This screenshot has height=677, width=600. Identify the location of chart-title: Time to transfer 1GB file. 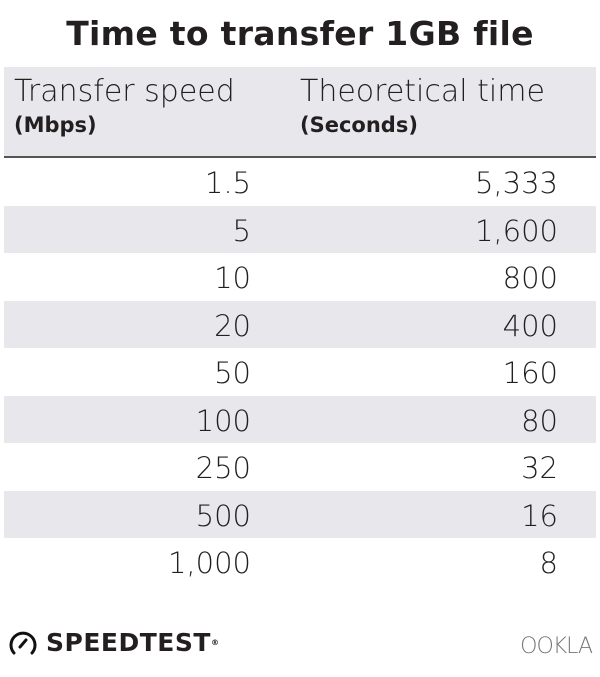
(300, 33).